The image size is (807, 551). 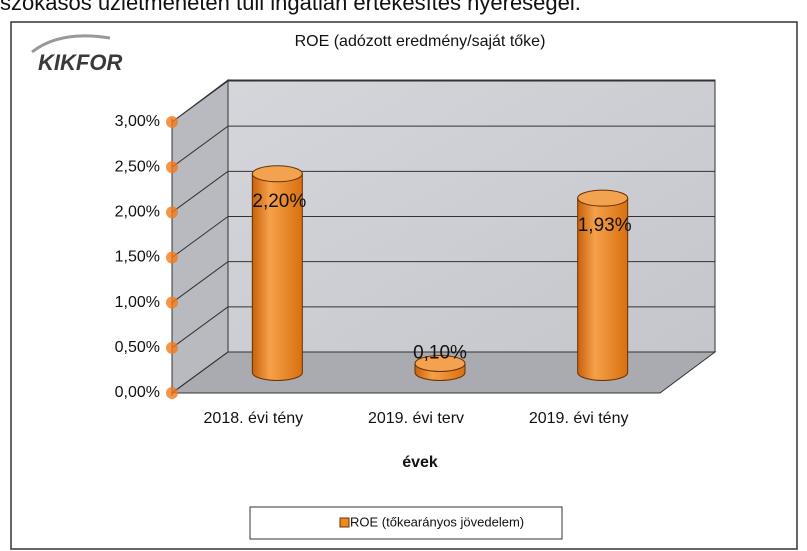 I want to click on y-tick-label: 2,00%, so click(x=137, y=212).